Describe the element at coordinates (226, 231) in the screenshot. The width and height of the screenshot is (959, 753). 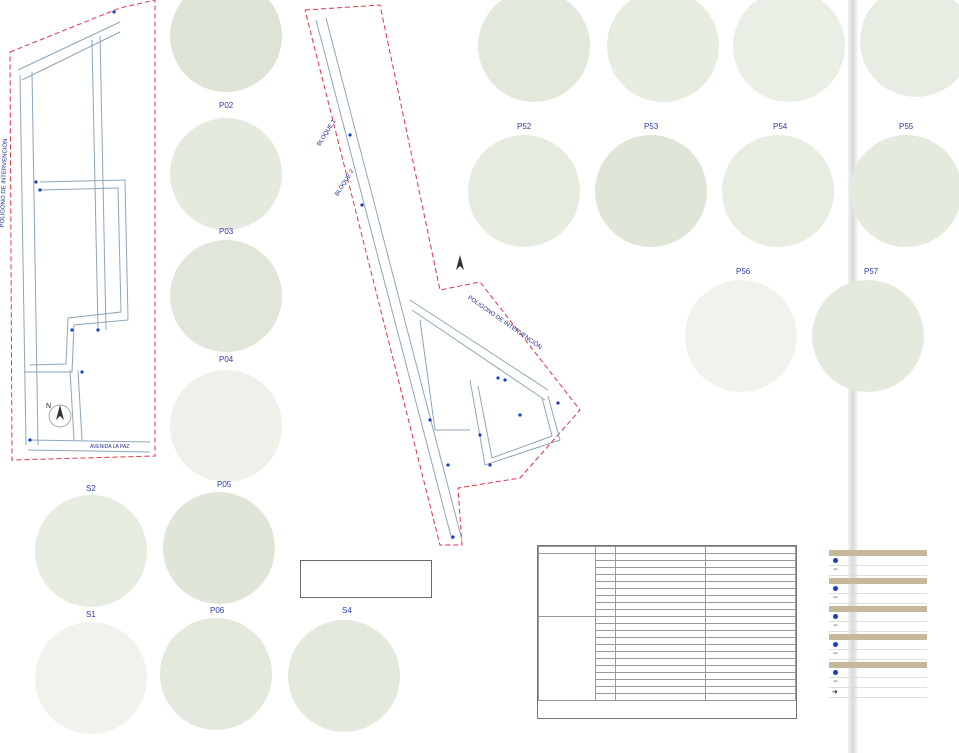
I see `circle-title-p03: P03` at that location.